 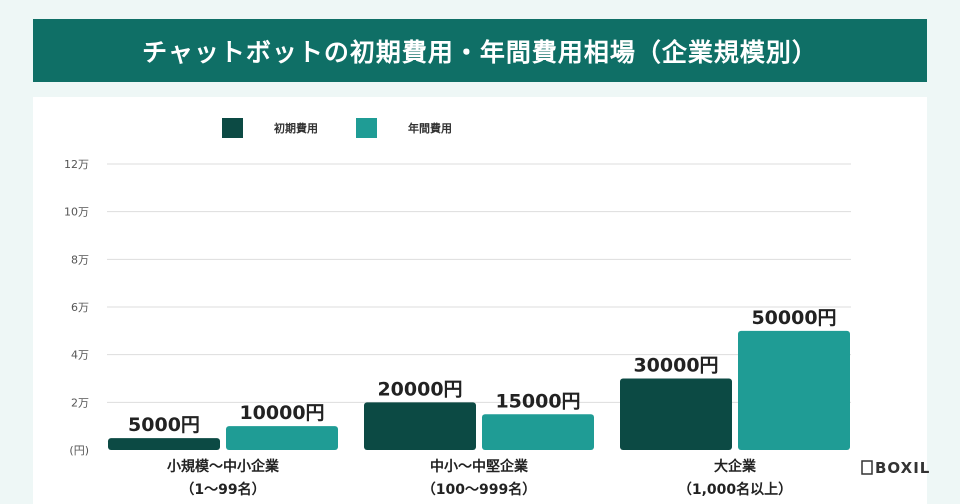 What do you see at coordinates (281, 413) in the screenshot?
I see `data-label-0-1: 10000円` at bounding box center [281, 413].